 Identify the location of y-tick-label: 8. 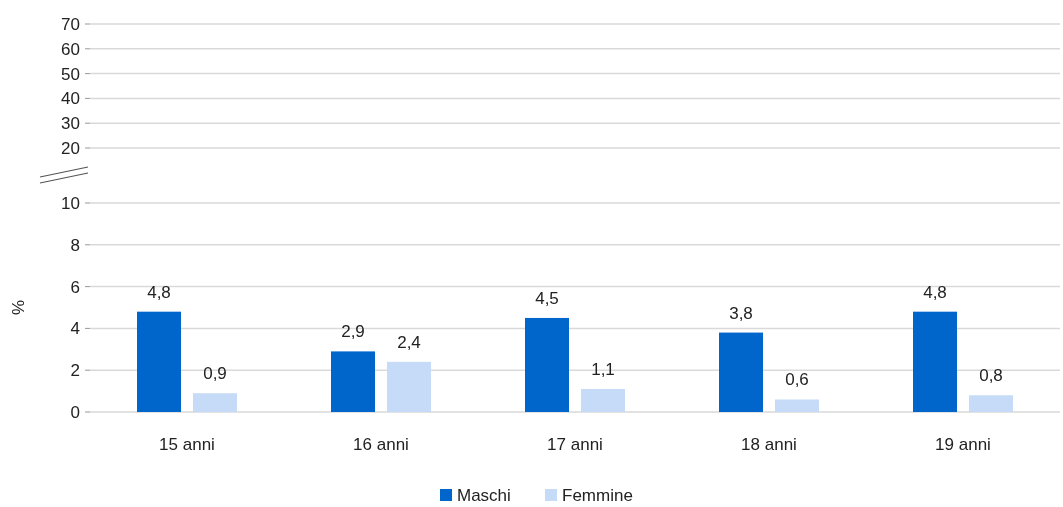
(75, 245).